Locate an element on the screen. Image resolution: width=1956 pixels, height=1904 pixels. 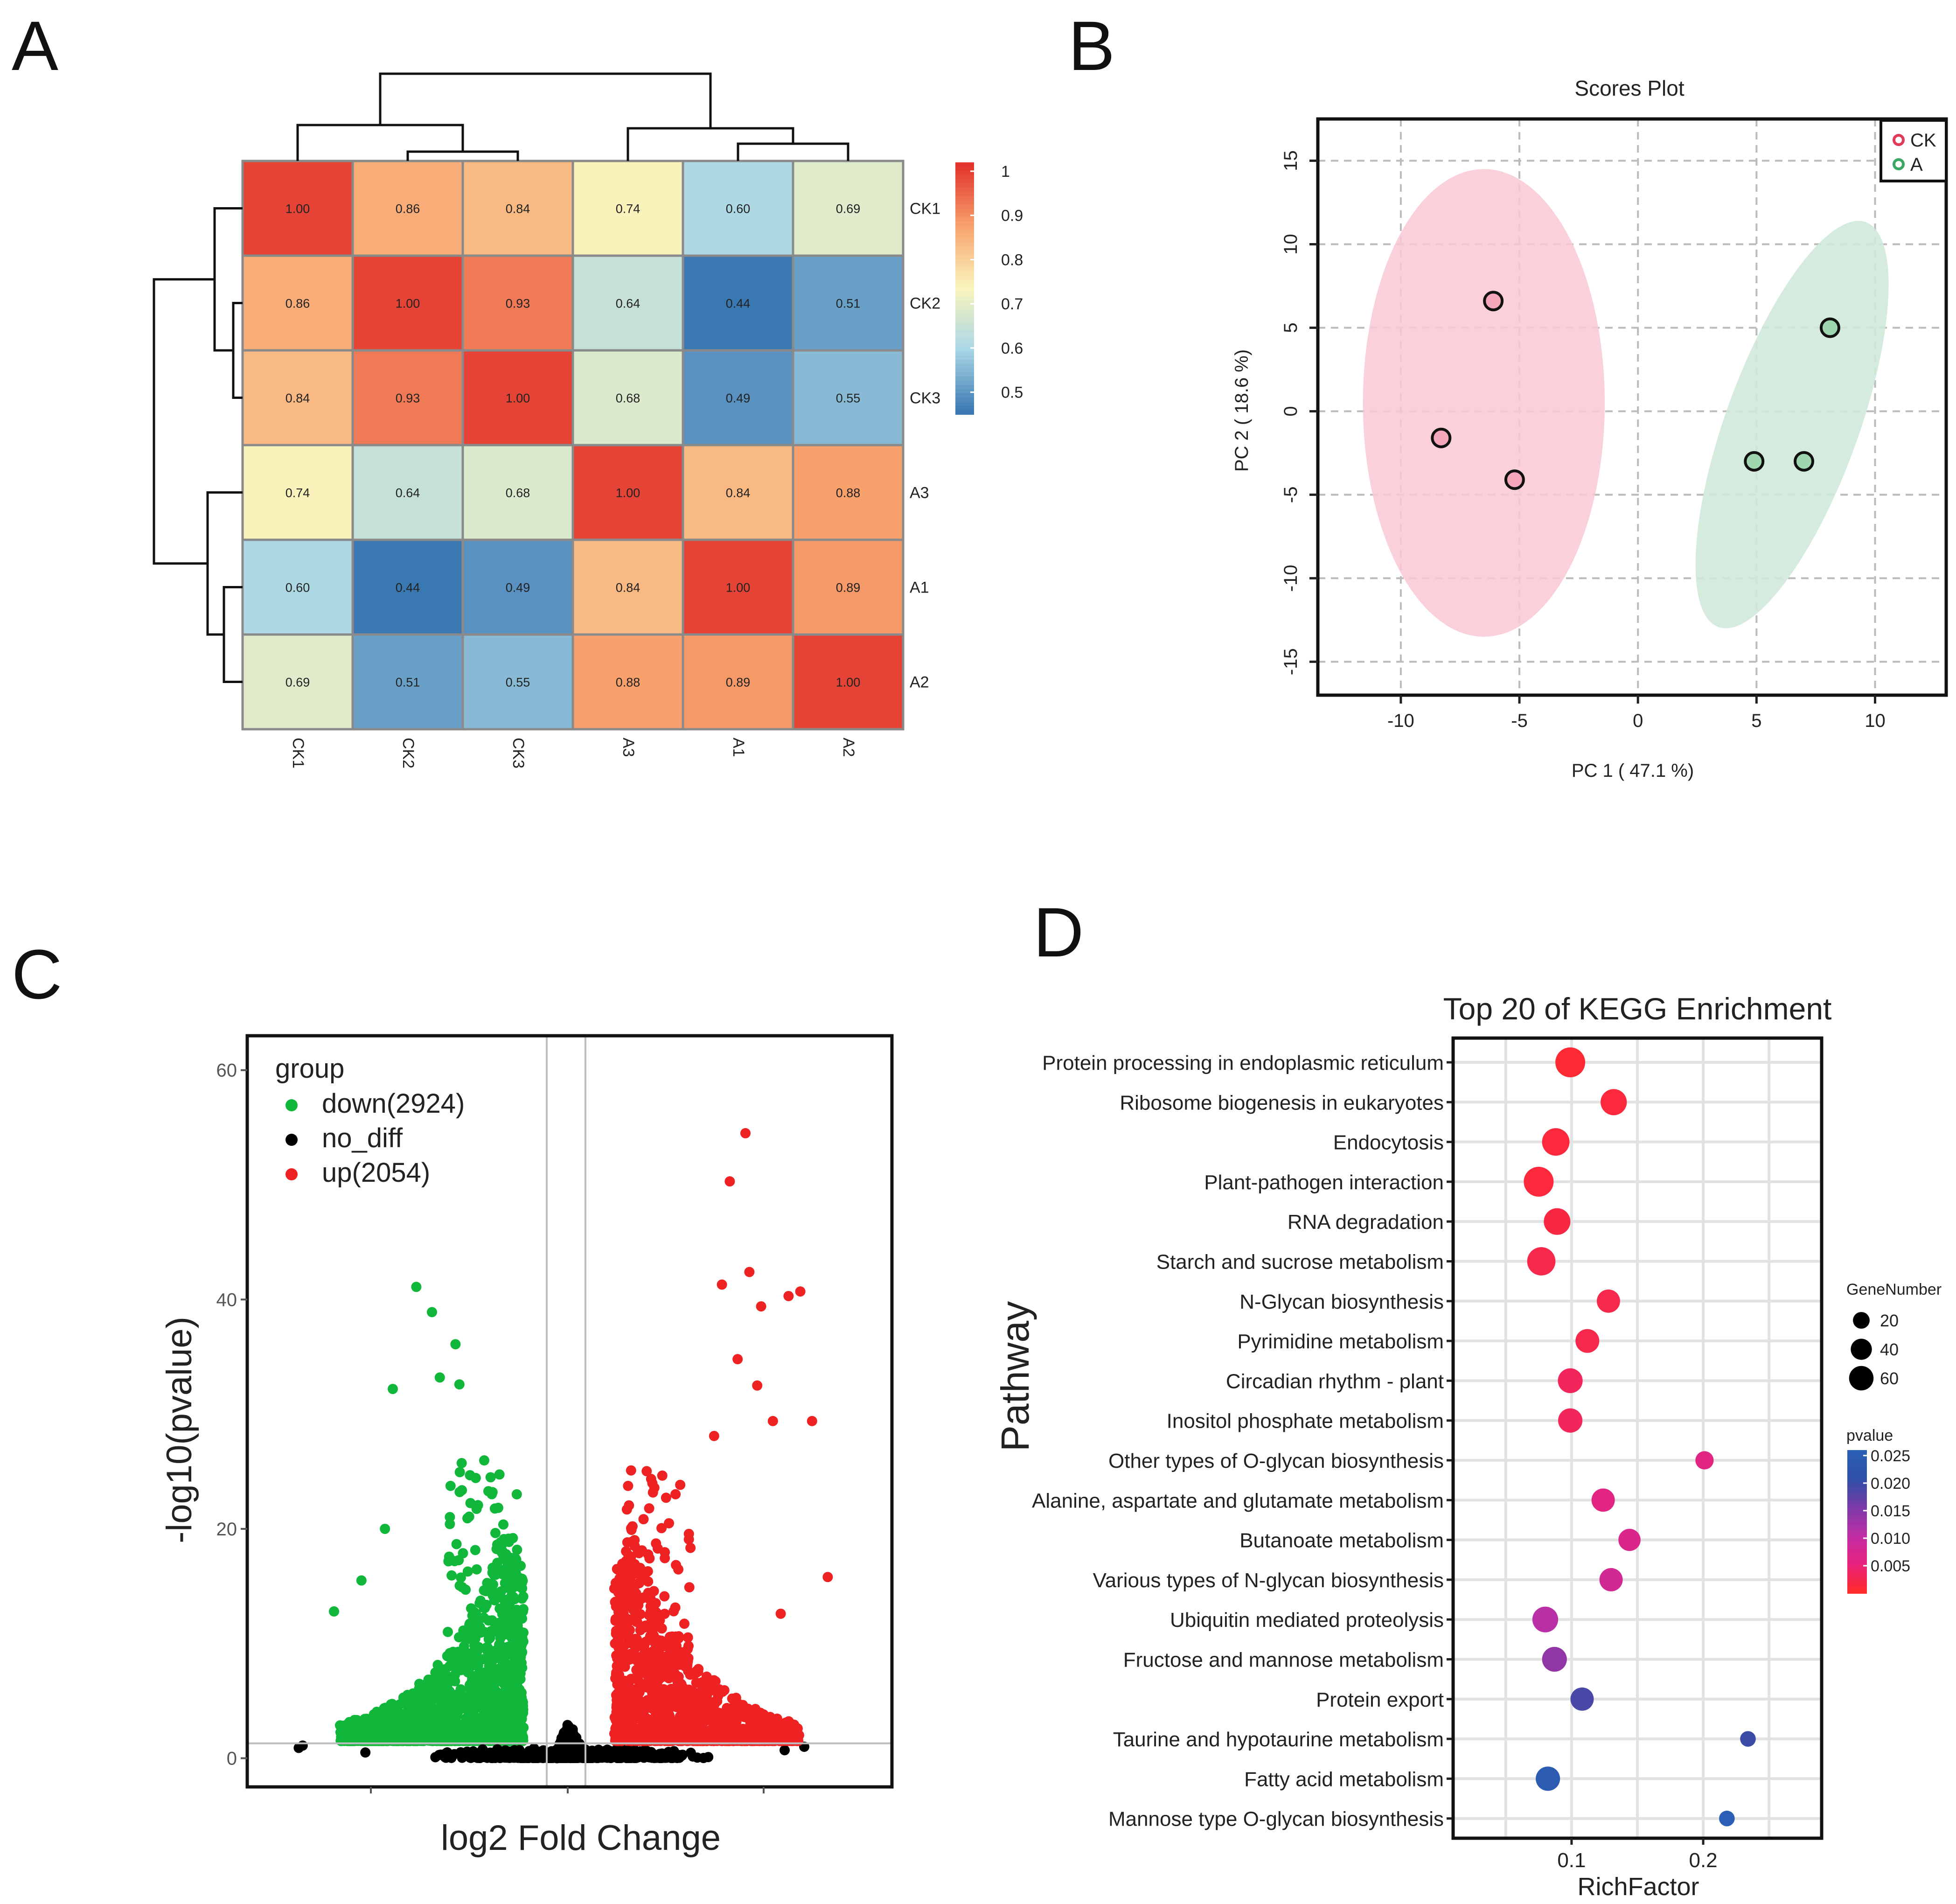
pca-legend-label: CK is located at coordinates (1923, 140).